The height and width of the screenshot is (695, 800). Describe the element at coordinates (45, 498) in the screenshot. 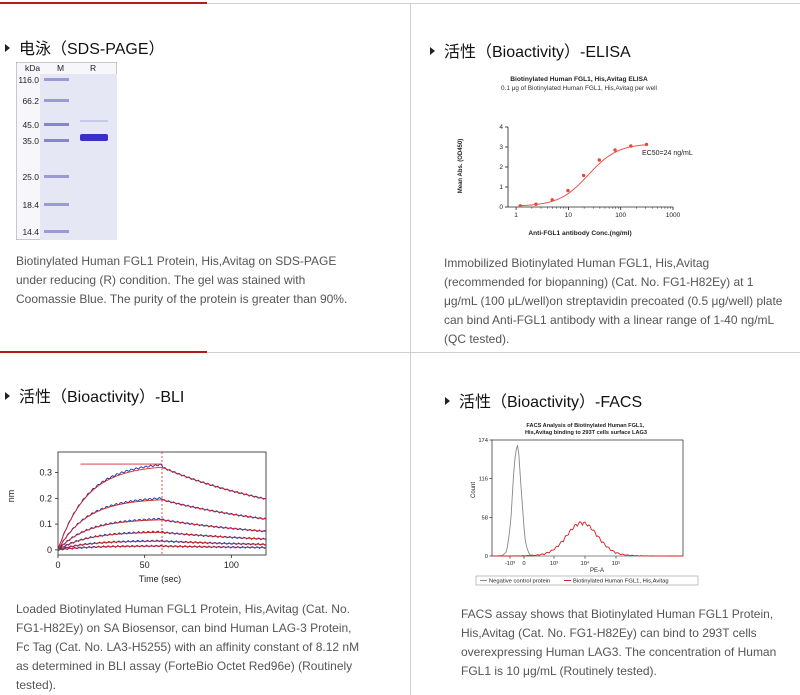

I see `bli-y-tick-label: 0.2` at that location.